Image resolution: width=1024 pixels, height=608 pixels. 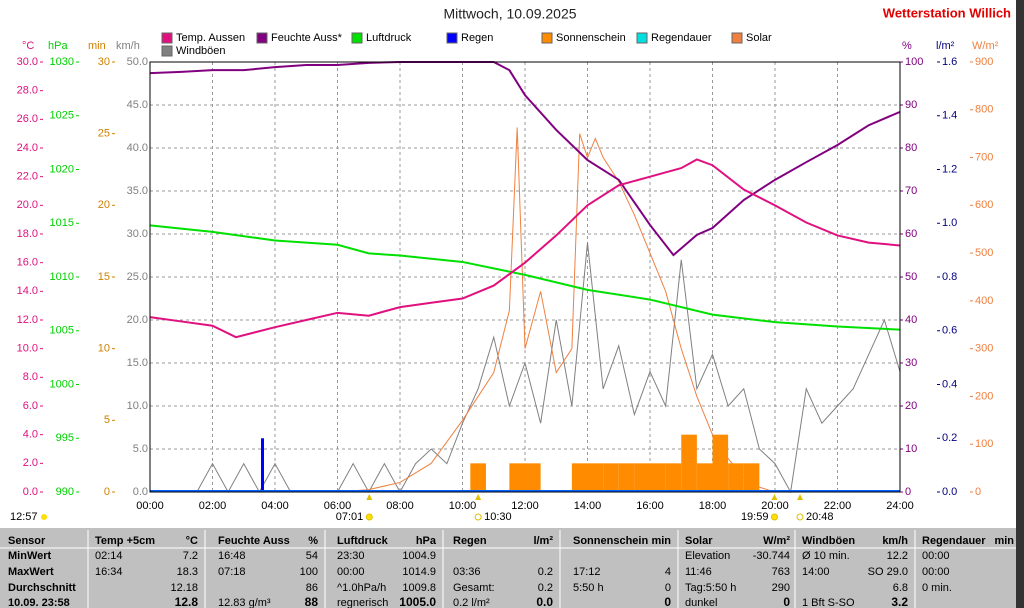 What do you see at coordinates (945, 46) in the screenshot?
I see `axis-unit: l/m²` at bounding box center [945, 46].